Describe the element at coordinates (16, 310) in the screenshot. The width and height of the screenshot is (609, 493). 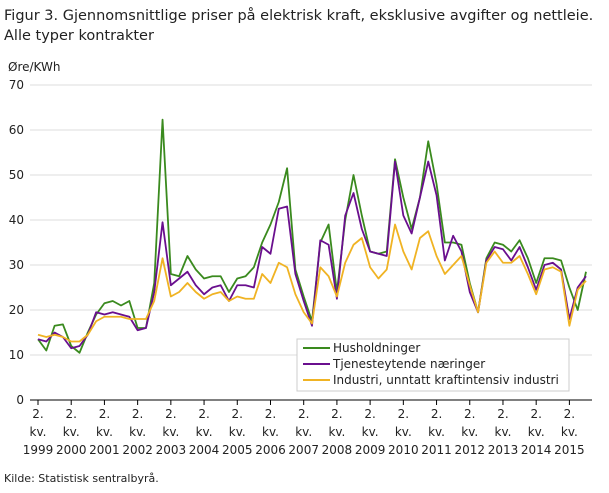
I see `y-tick-label: 20` at that location.